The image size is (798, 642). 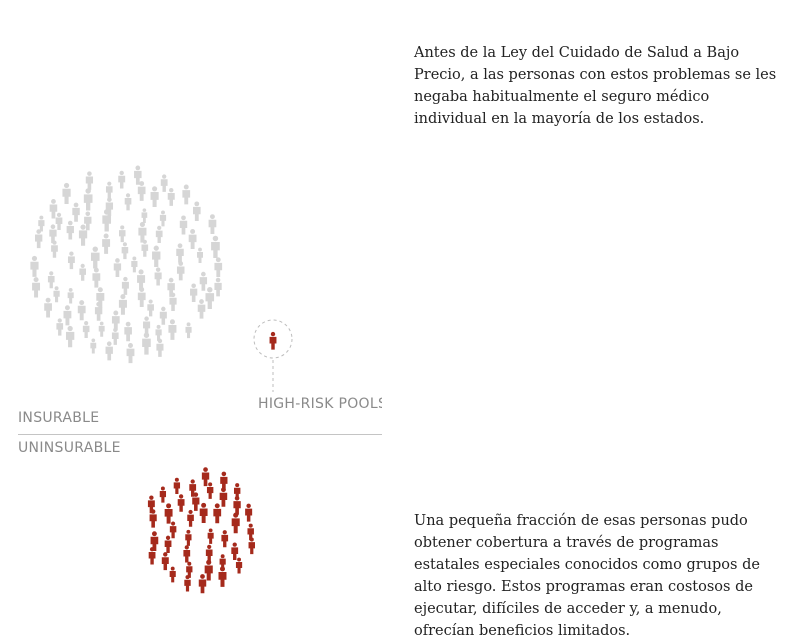 What do you see at coordinates (200, 434) in the screenshot?
I see `divider-line` at bounding box center [200, 434].